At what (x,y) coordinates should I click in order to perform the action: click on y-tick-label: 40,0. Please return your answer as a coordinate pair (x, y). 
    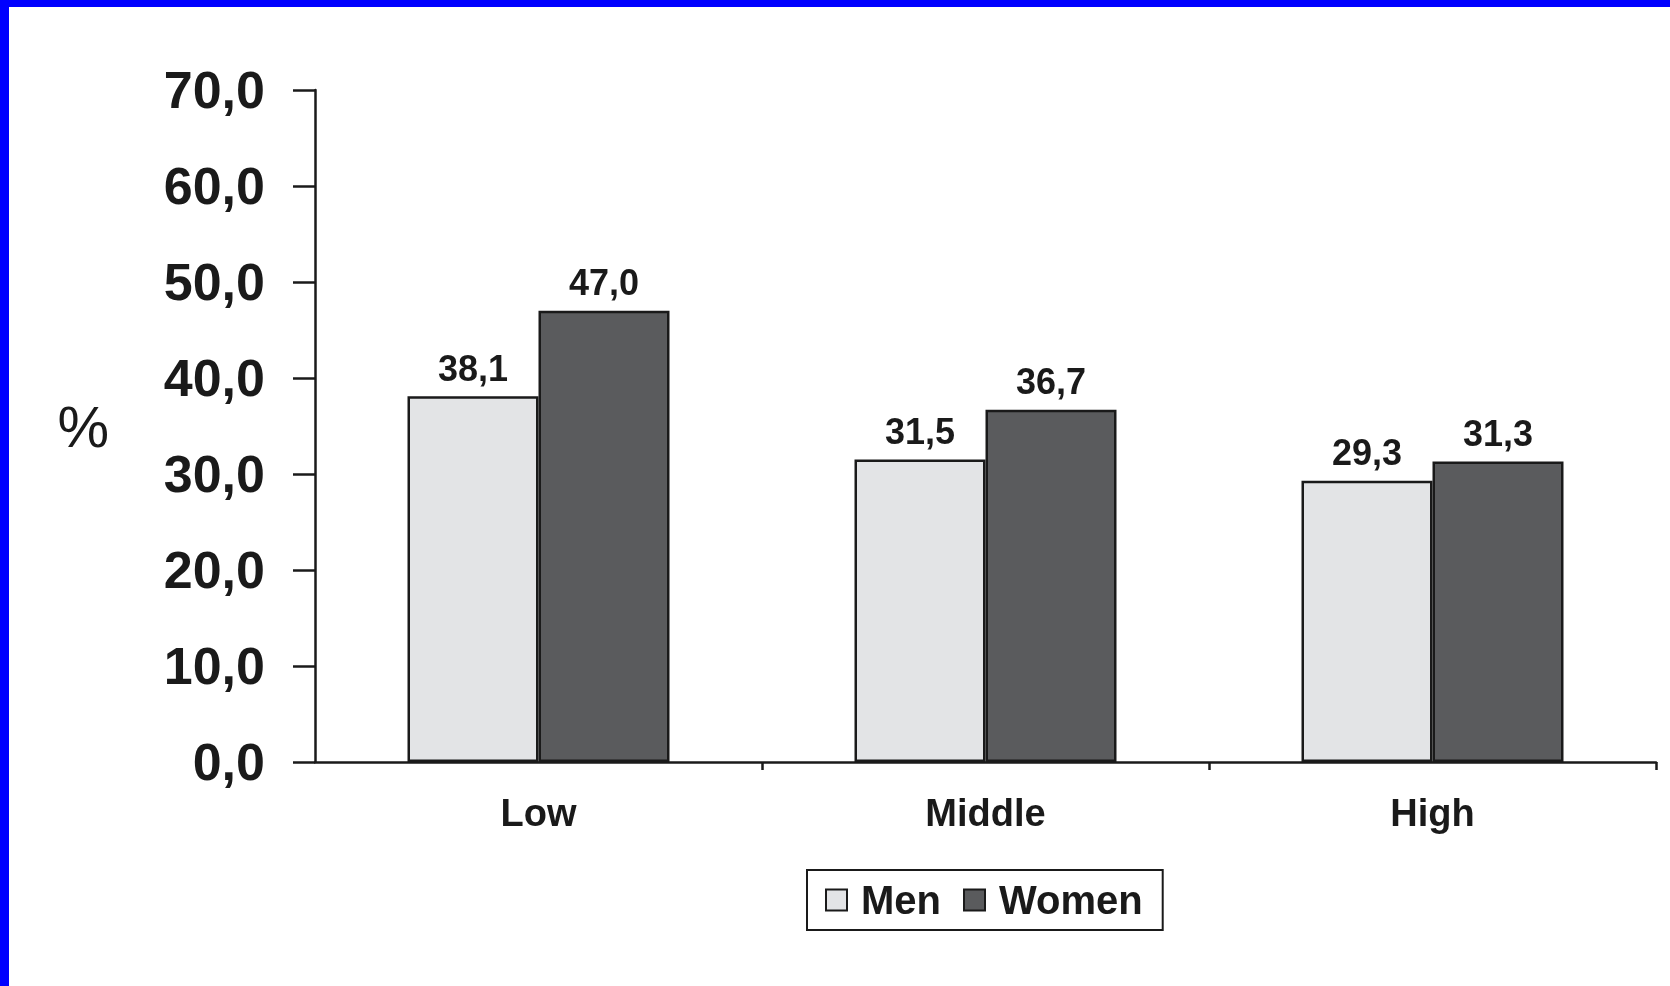
    Looking at the image, I should click on (214, 378).